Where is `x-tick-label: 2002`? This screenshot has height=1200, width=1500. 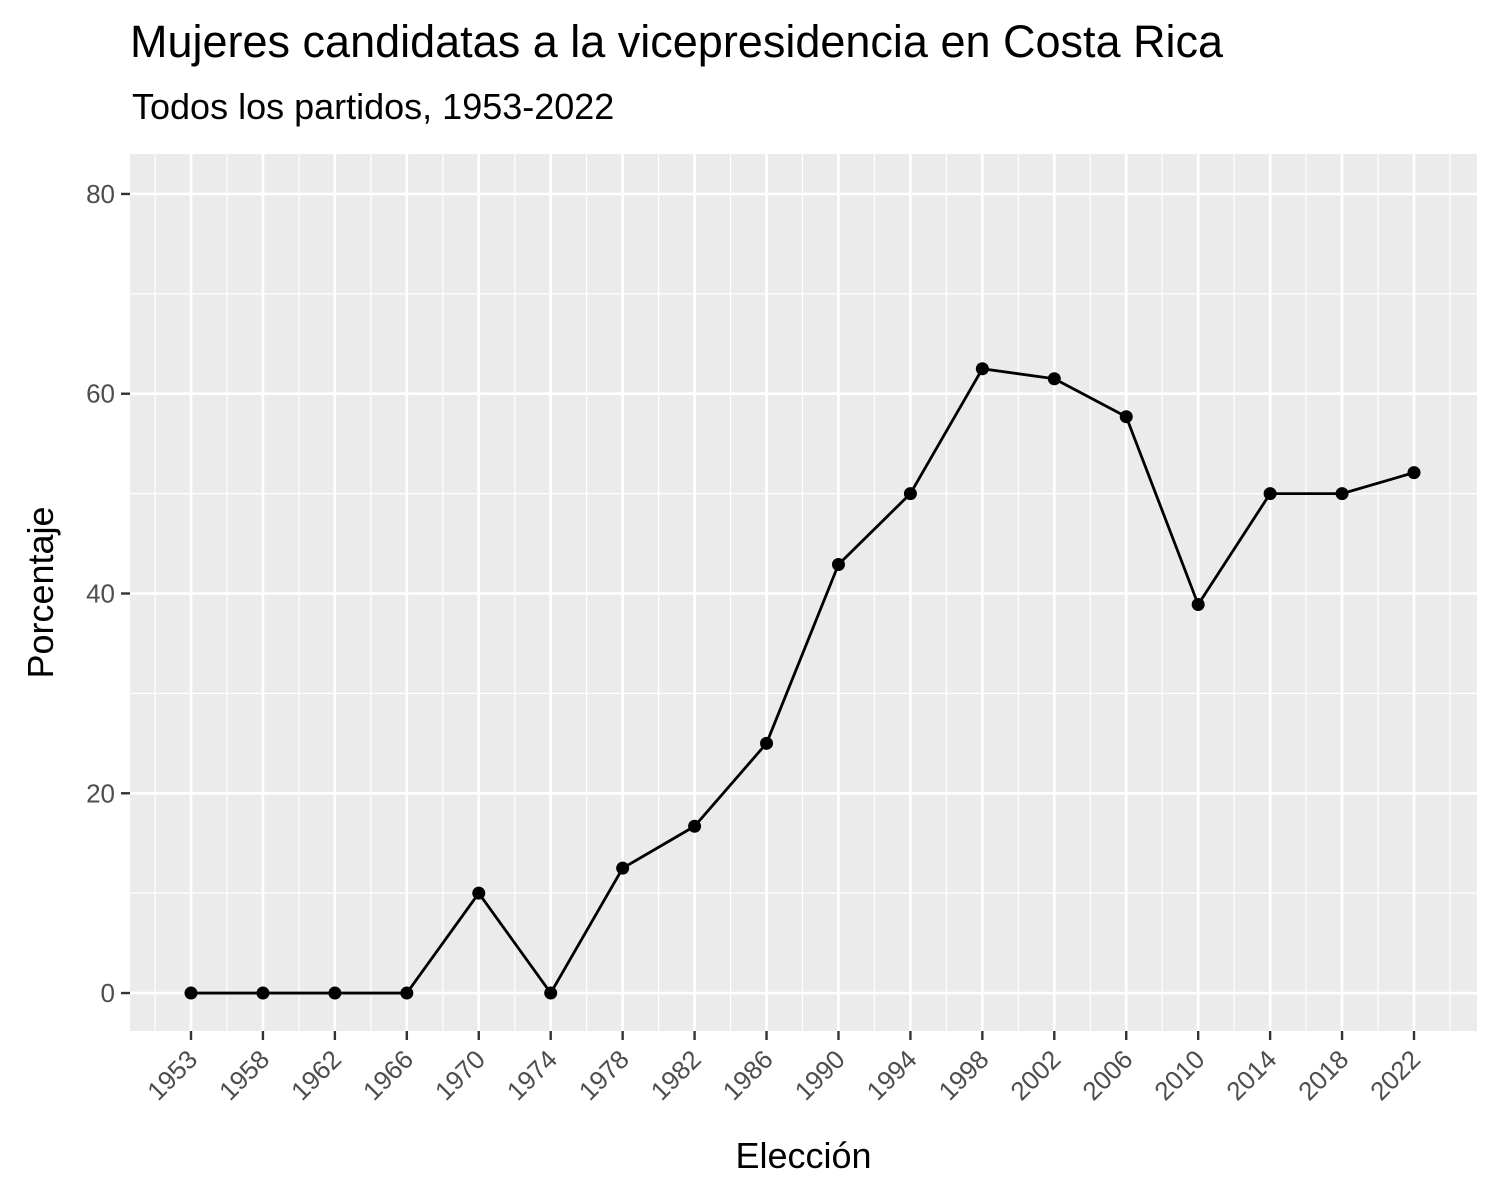 x-tick-label: 2002 is located at coordinates (1035, 1075).